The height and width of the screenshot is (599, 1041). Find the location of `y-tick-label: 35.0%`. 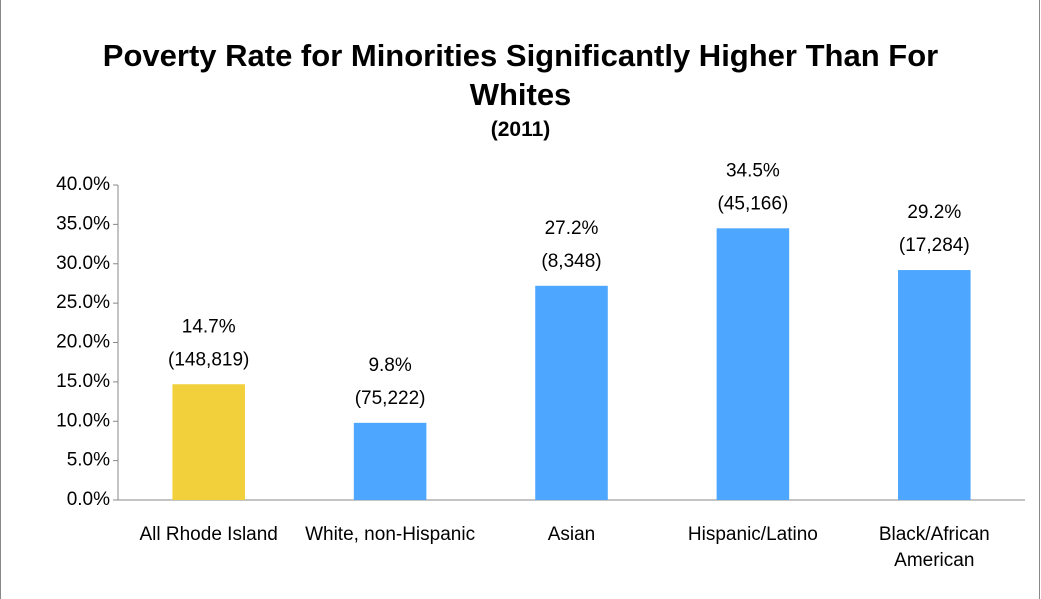

y-tick-label: 35.0% is located at coordinates (83, 223).